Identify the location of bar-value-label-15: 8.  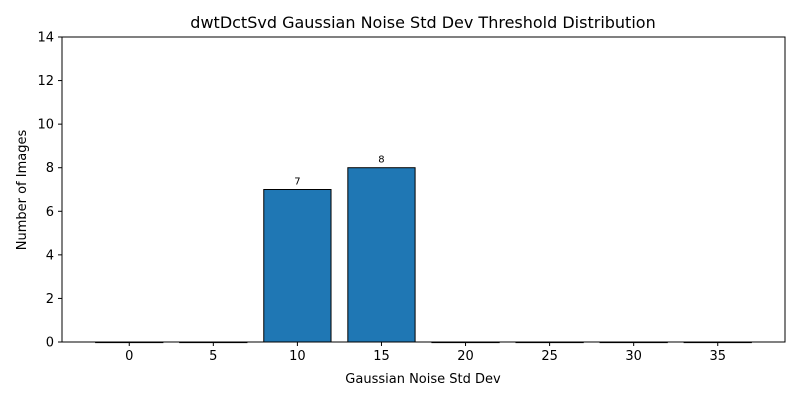
(381, 160).